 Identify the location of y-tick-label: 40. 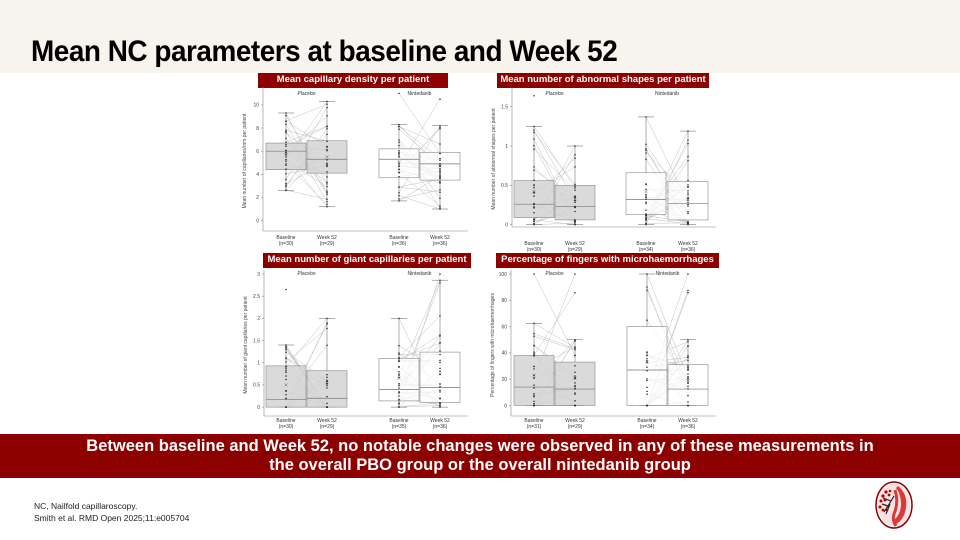
(504, 354).